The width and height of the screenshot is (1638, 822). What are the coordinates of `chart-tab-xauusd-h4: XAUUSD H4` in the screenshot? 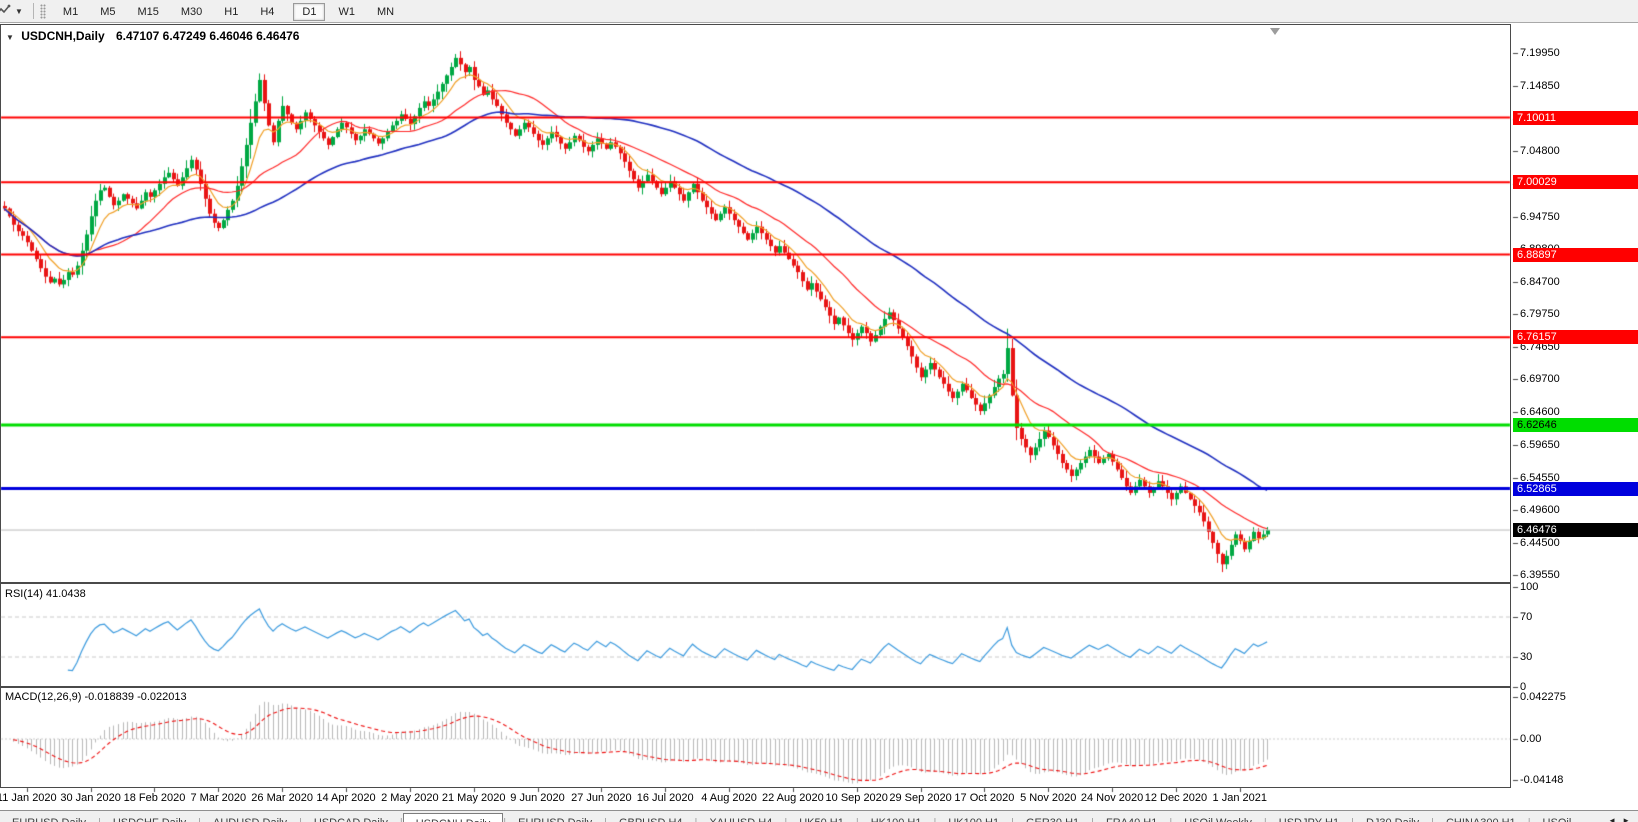 It's located at (740, 817).